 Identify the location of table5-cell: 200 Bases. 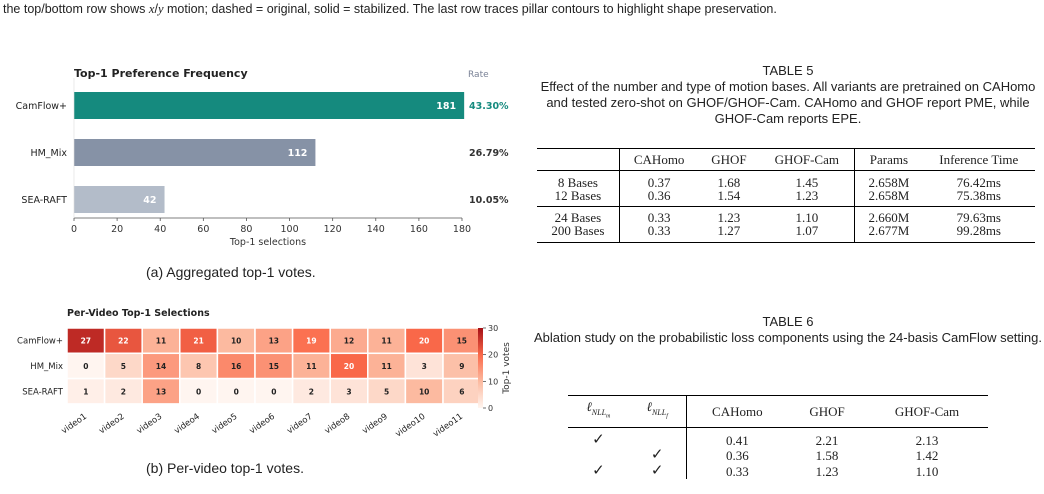
(578, 230).